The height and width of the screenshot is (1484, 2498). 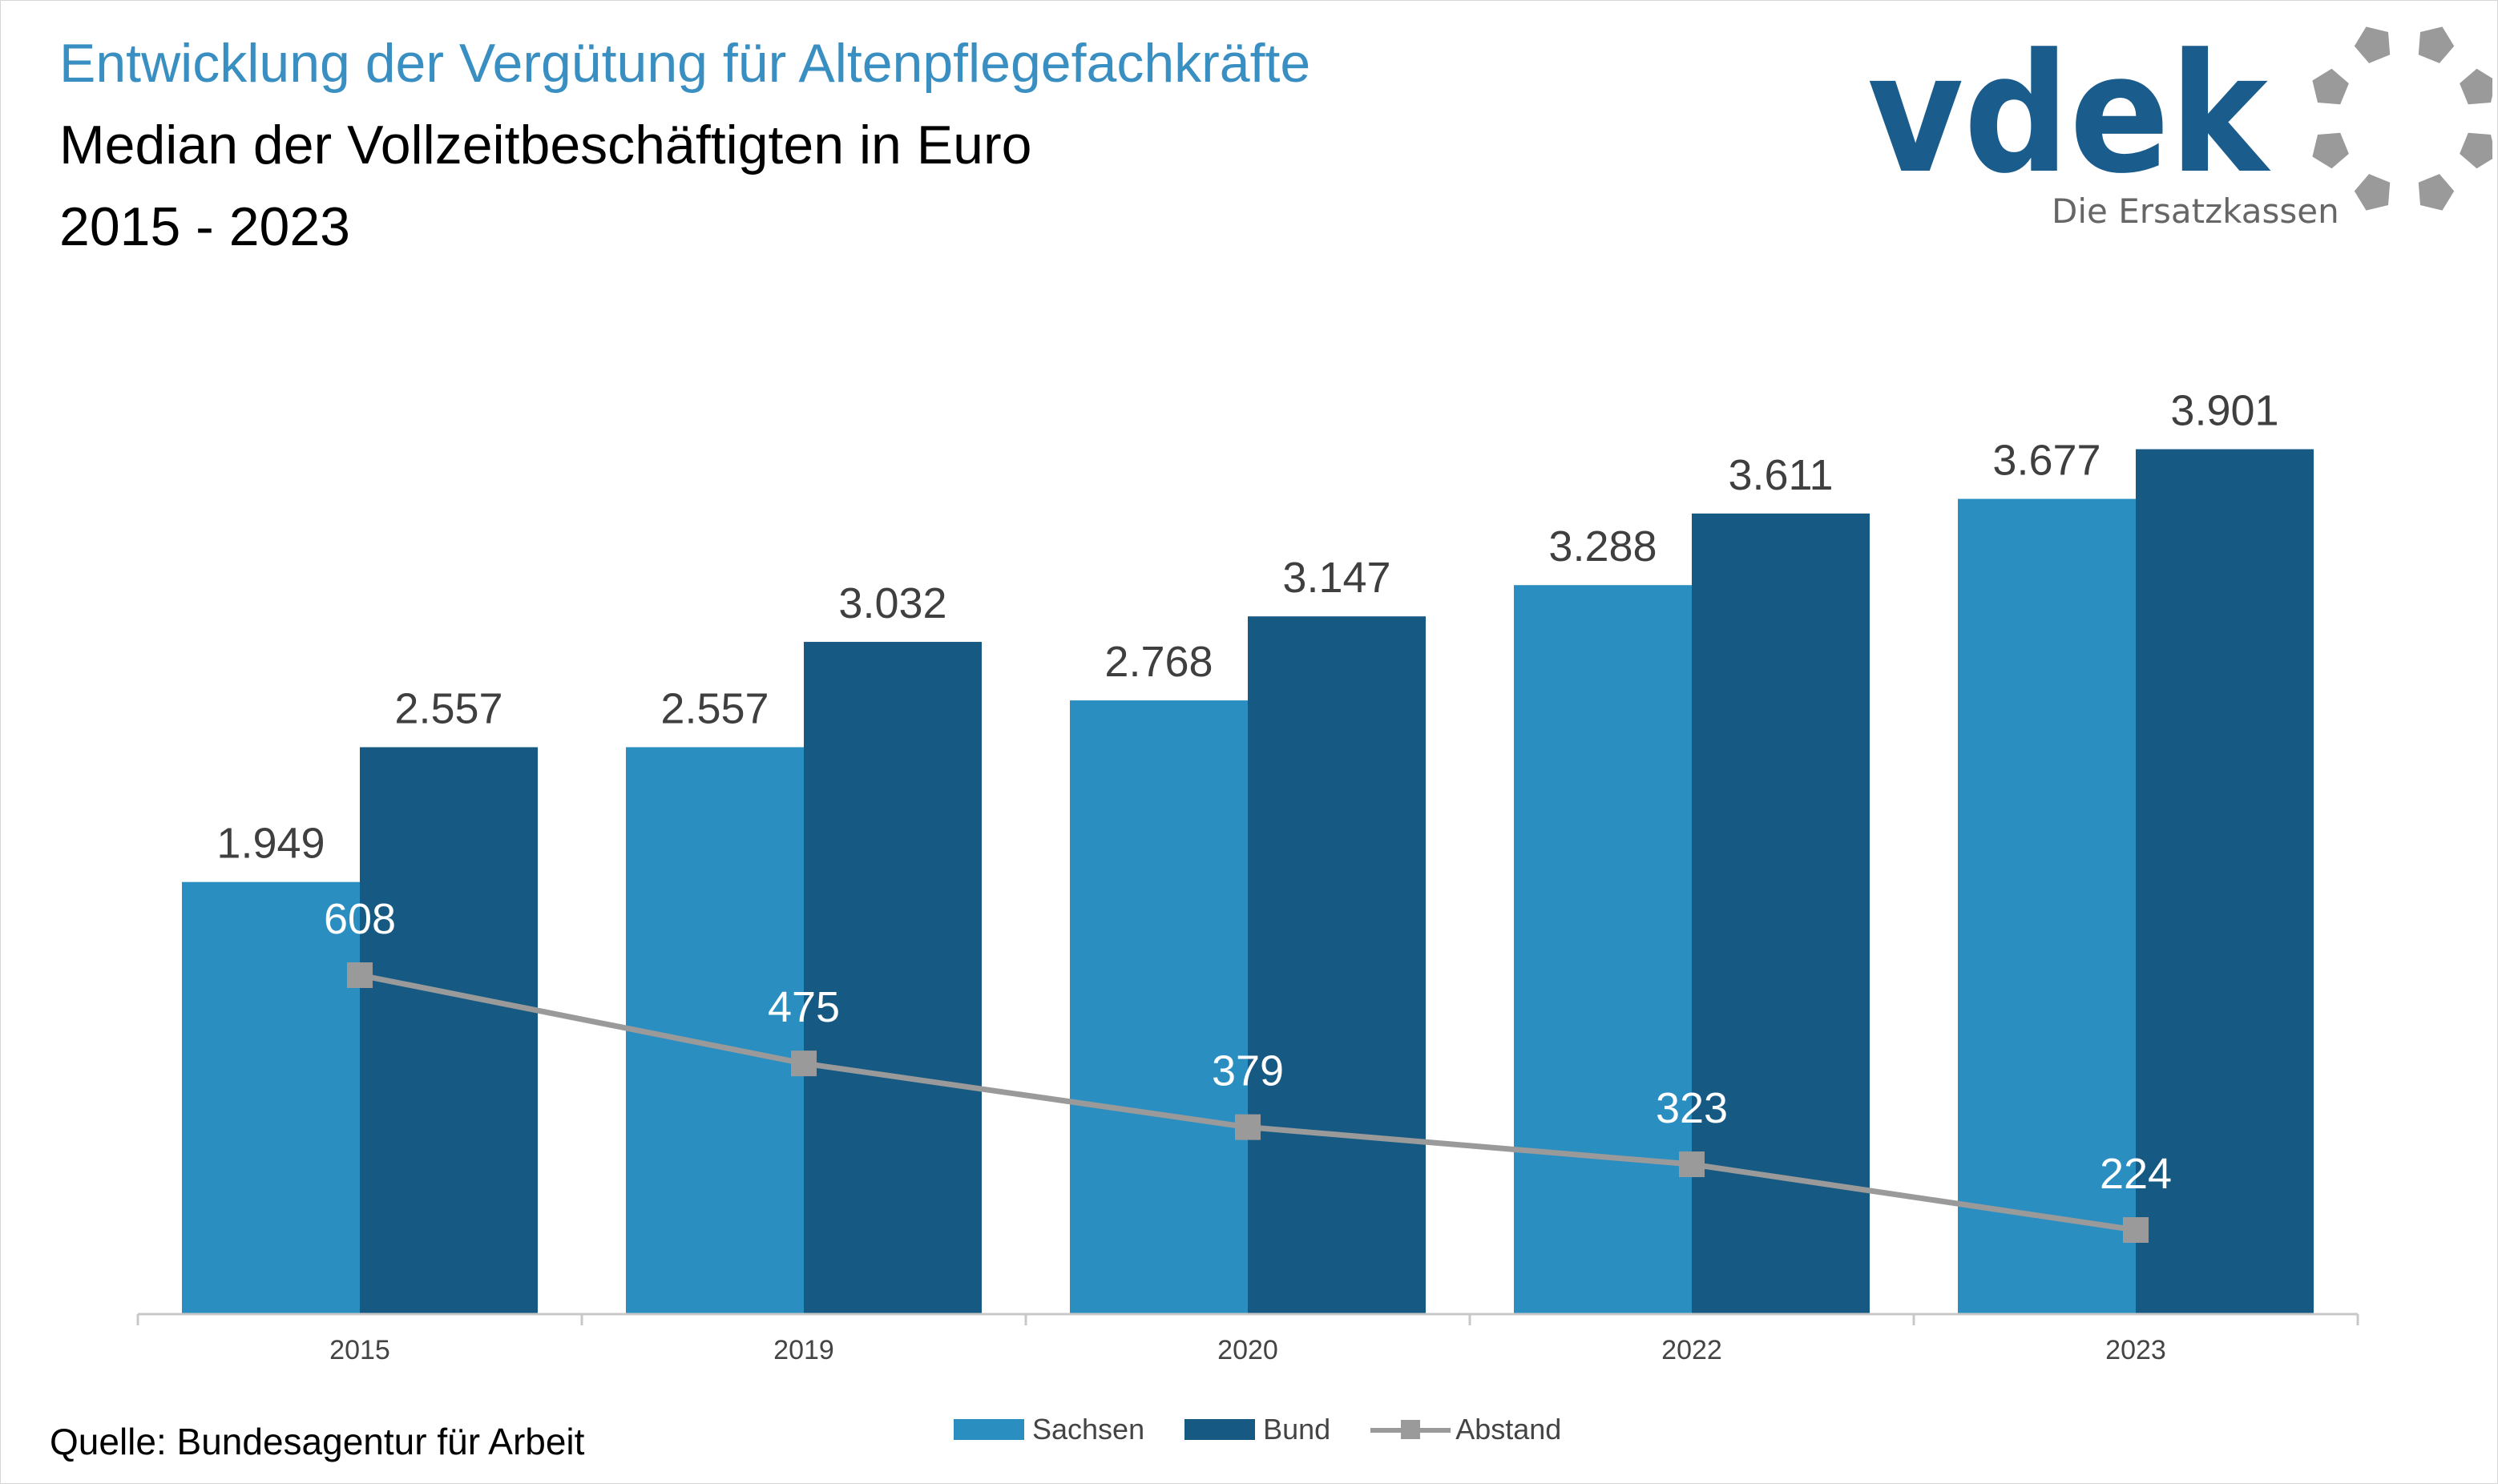 I want to click on x-tick-label-2019: 2019, so click(x=804, y=1350).